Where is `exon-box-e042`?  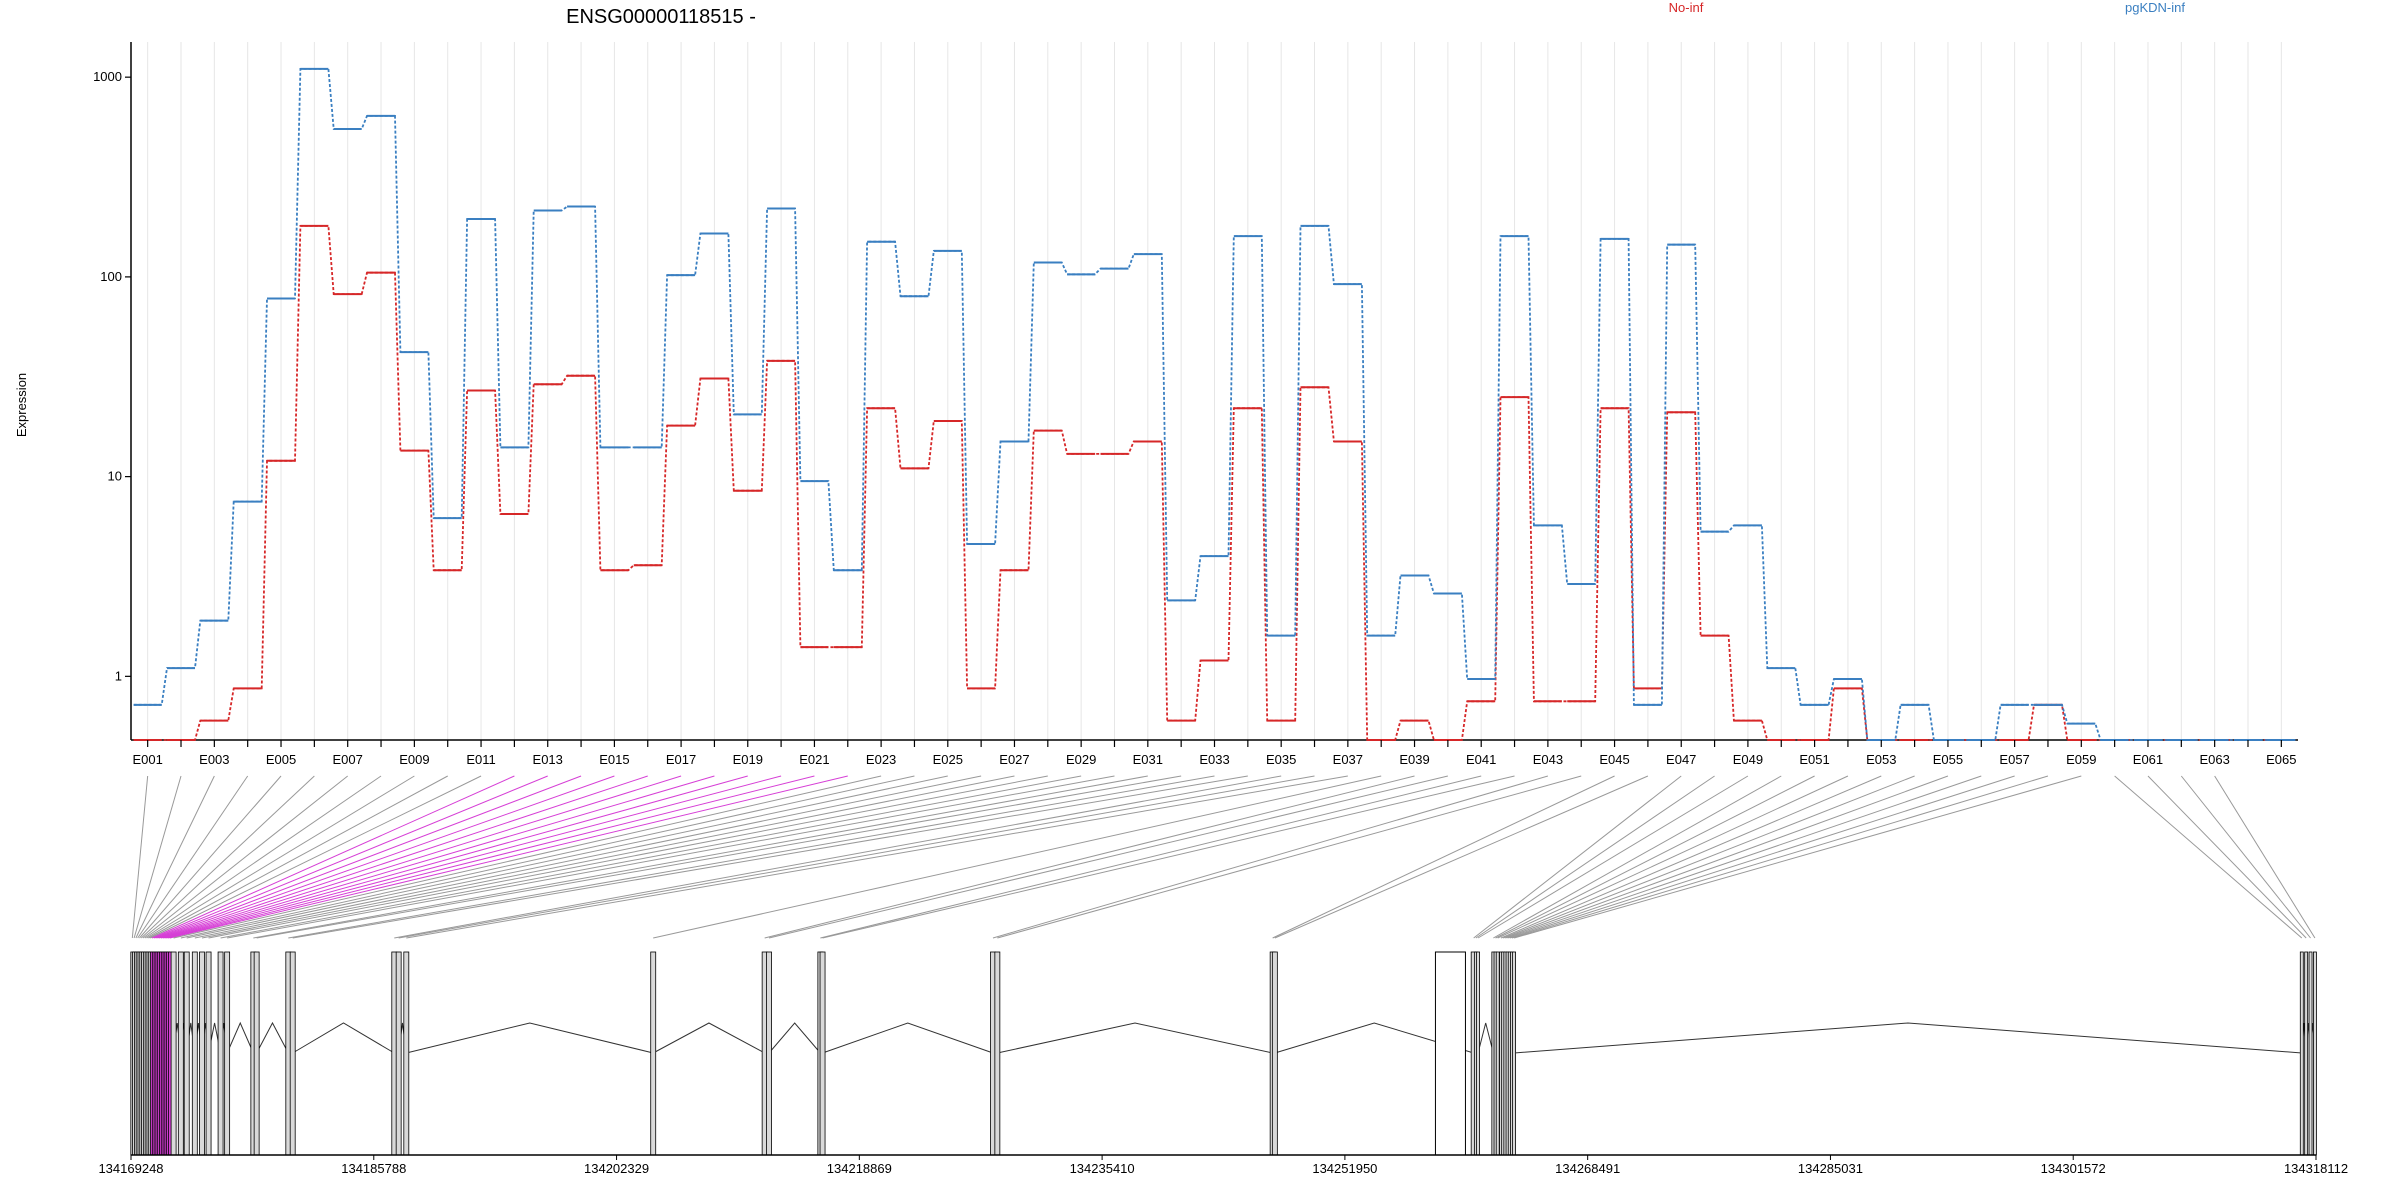 exon-box-e042 is located at coordinates (822, 1053).